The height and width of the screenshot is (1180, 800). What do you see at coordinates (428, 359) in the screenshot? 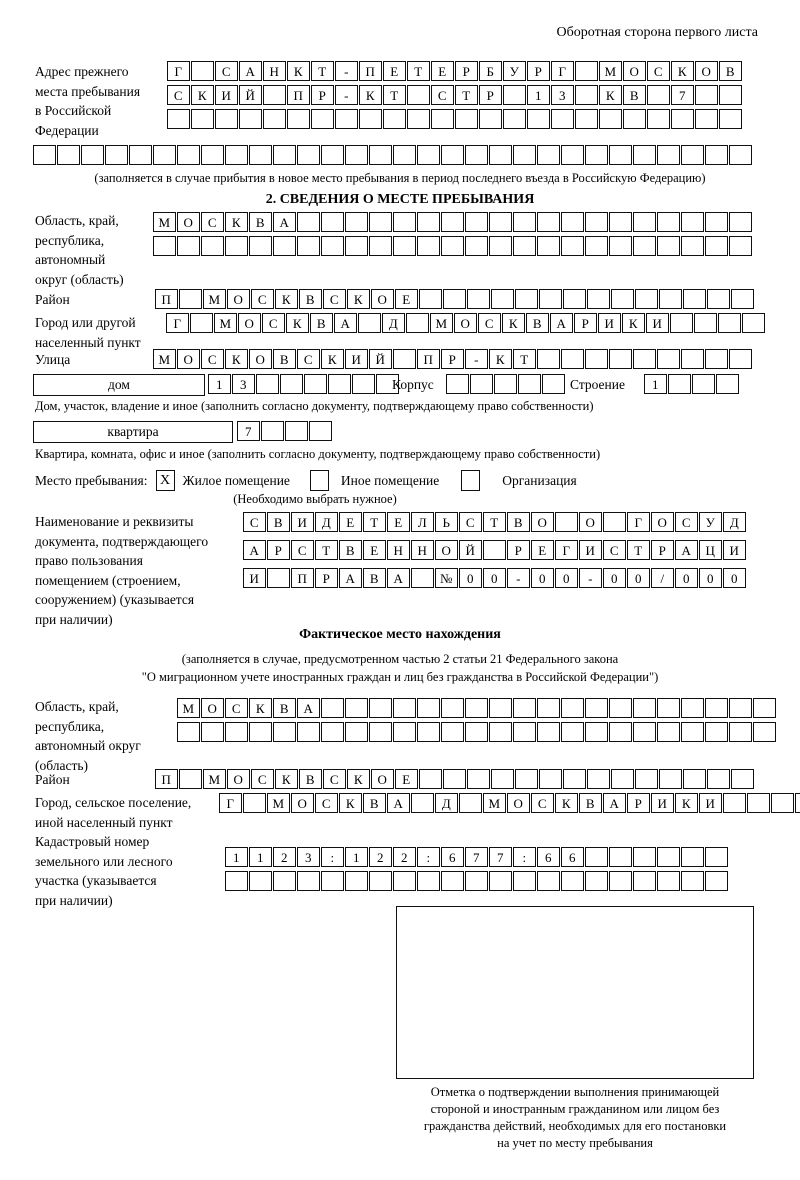
I see `char-cell: П` at bounding box center [428, 359].